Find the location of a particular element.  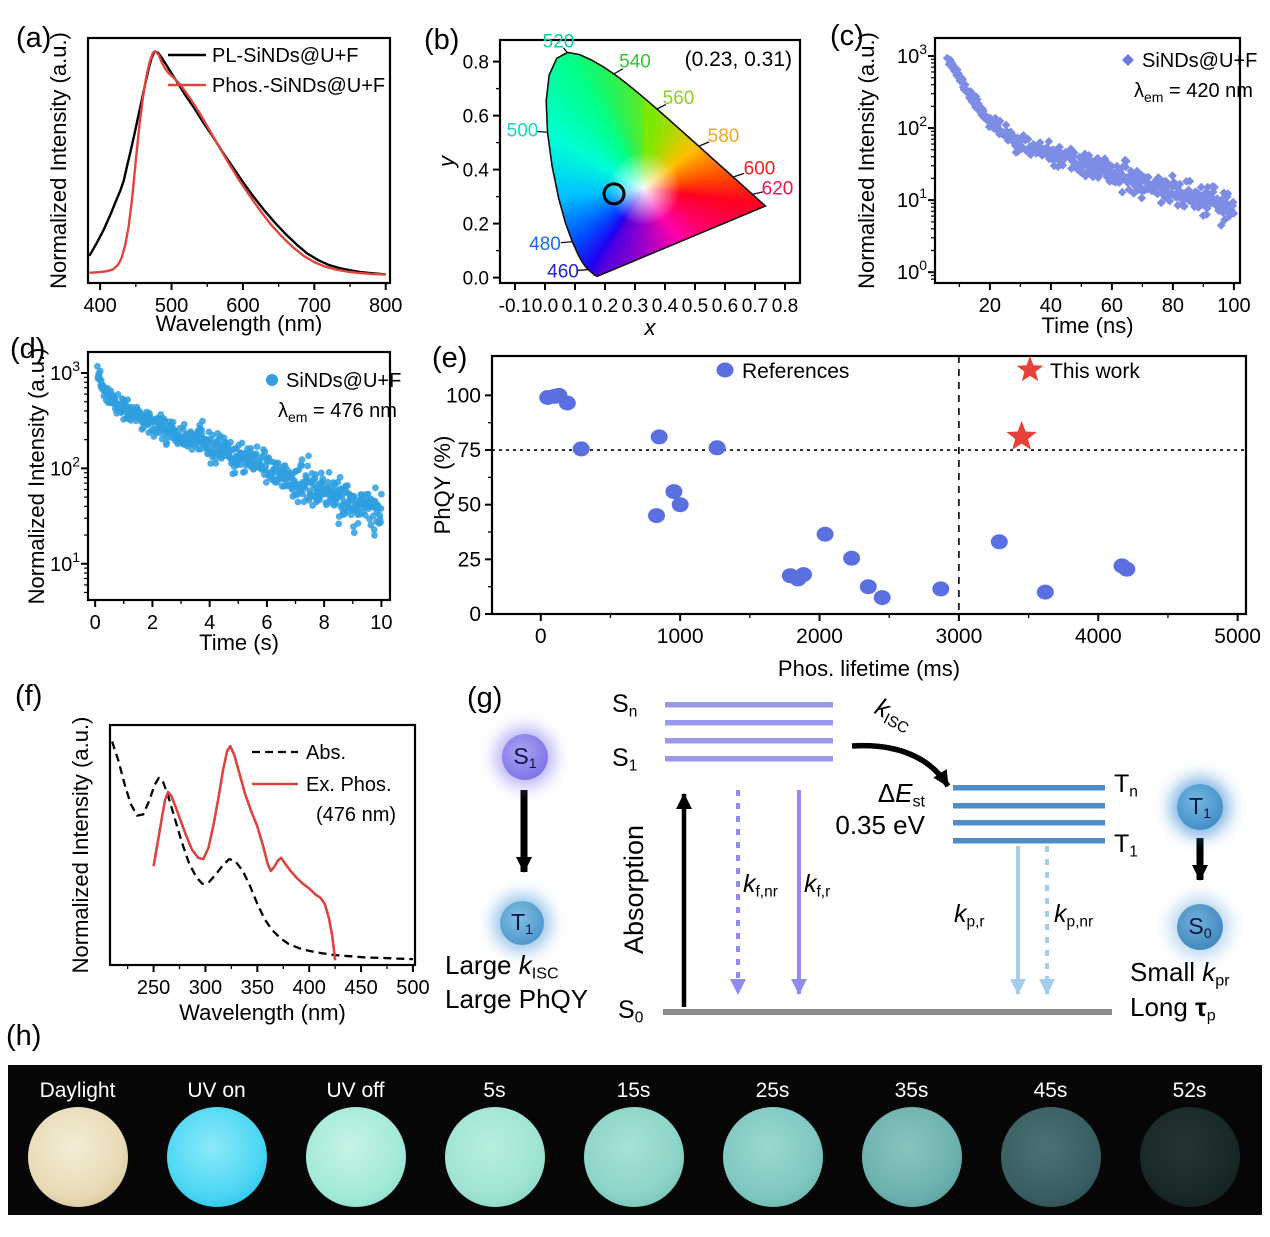

kfr-label: kf,r is located at coordinates (817, 885).